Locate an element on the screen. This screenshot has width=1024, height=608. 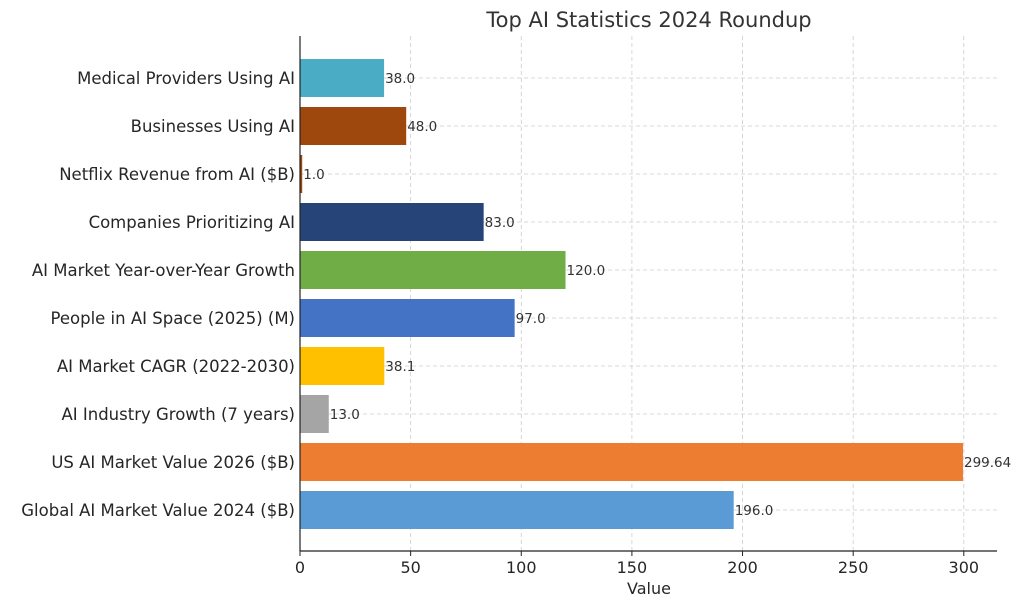
category-label-9: Medical Providers Using AI is located at coordinates (186, 78).